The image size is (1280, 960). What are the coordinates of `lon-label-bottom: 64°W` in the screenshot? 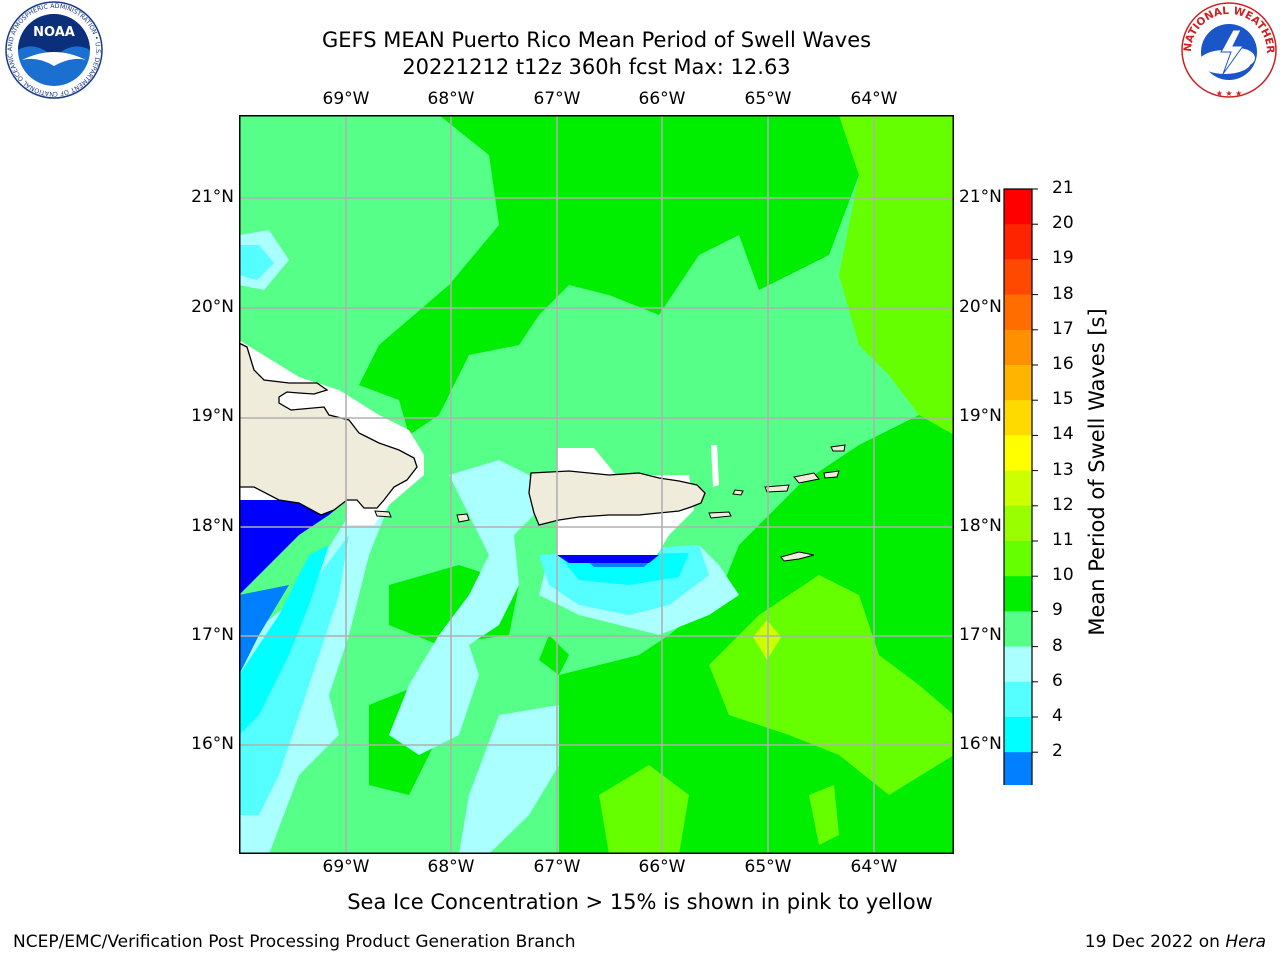 It's located at (874, 867).